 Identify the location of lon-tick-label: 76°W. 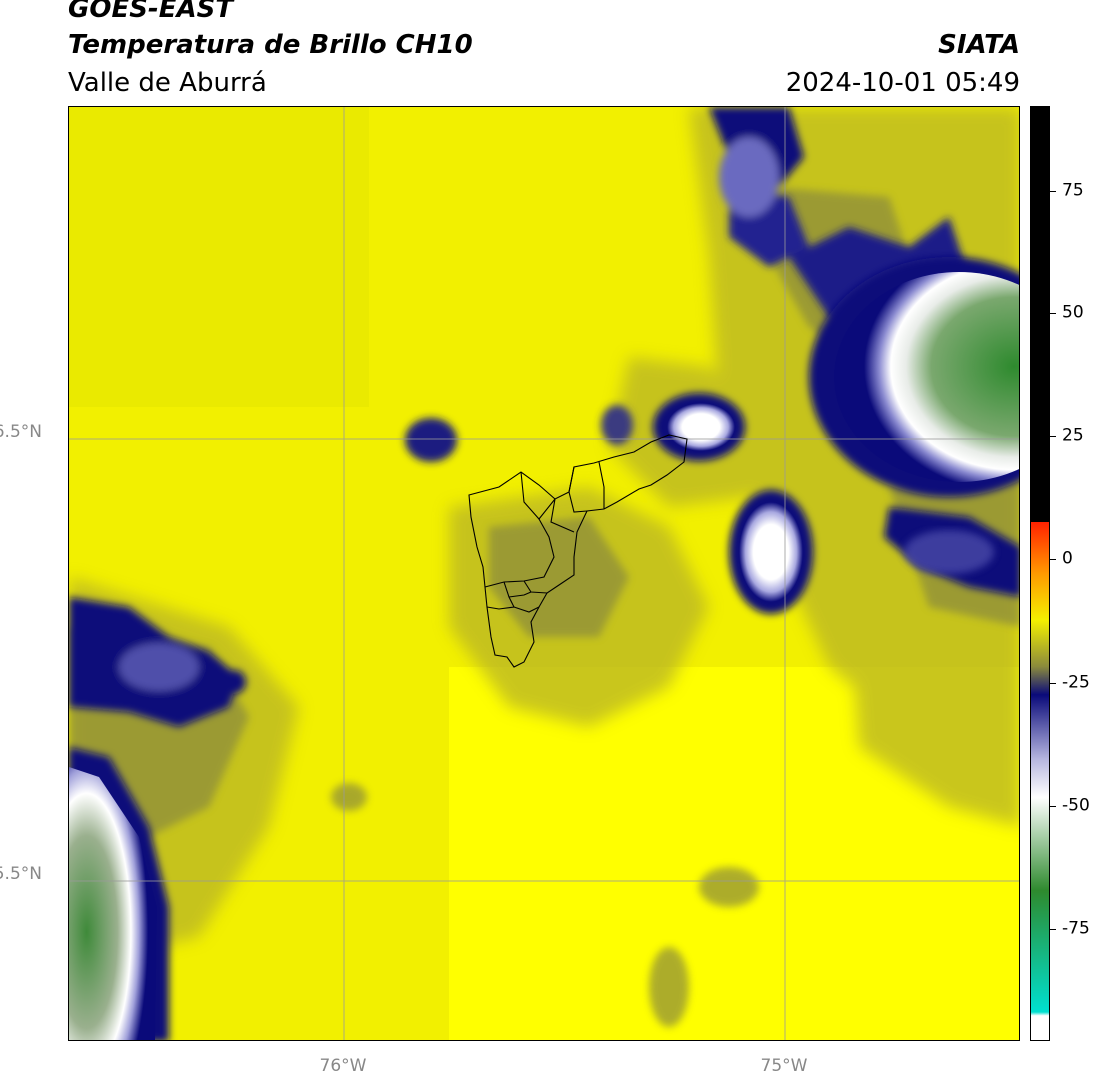
(343, 1066).